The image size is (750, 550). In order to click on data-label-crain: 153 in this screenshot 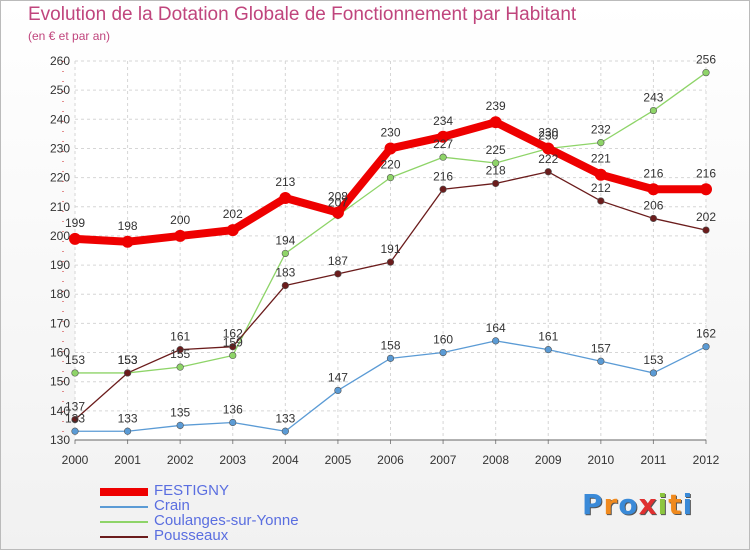, I will do `click(653, 360)`.